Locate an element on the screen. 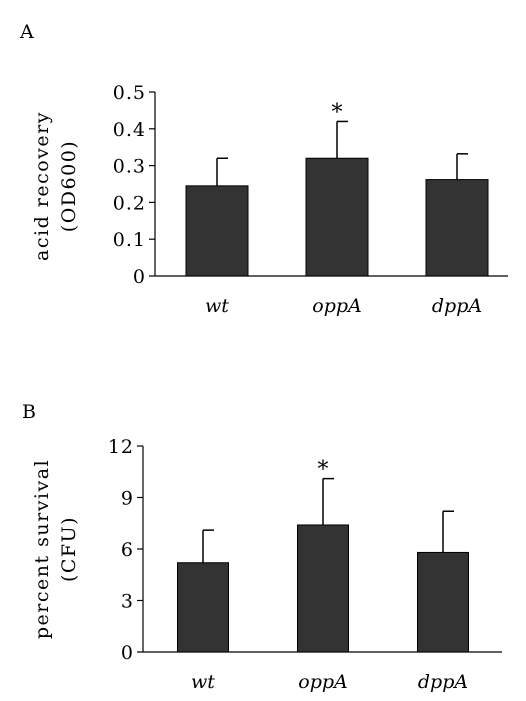 Image resolution: width=526 pixels, height=701 pixels. y-tick-label-b: 0 is located at coordinates (127, 653).